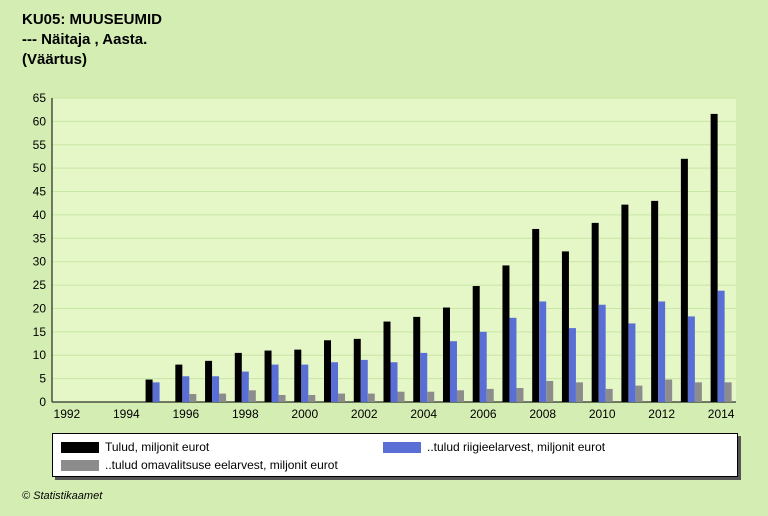  What do you see at coordinates (42, 402) in the screenshot?
I see `y-tick-label: 0` at bounding box center [42, 402].